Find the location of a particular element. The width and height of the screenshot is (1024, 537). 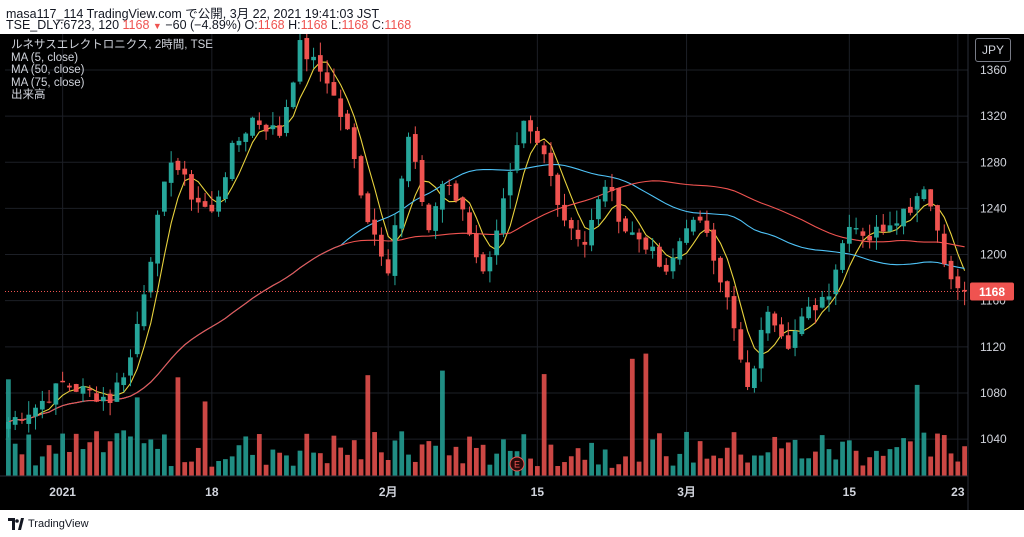

earnings-marker is located at coordinates (517, 464).